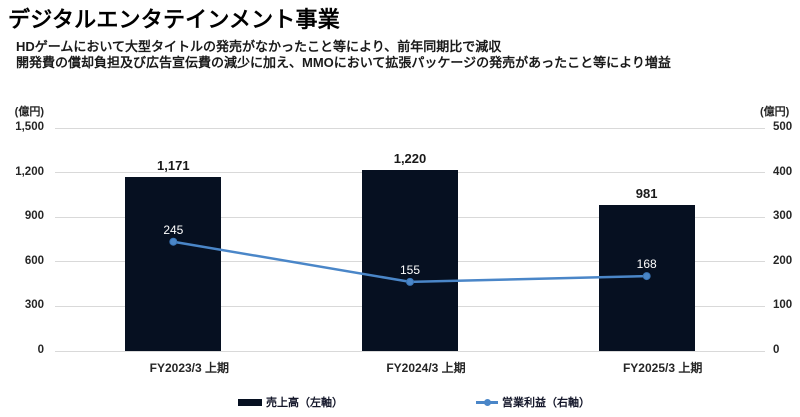 Image resolution: width=800 pixels, height=417 pixels. What do you see at coordinates (29, 171) in the screenshot?
I see `left-axis-tick: 1,200` at bounding box center [29, 171].